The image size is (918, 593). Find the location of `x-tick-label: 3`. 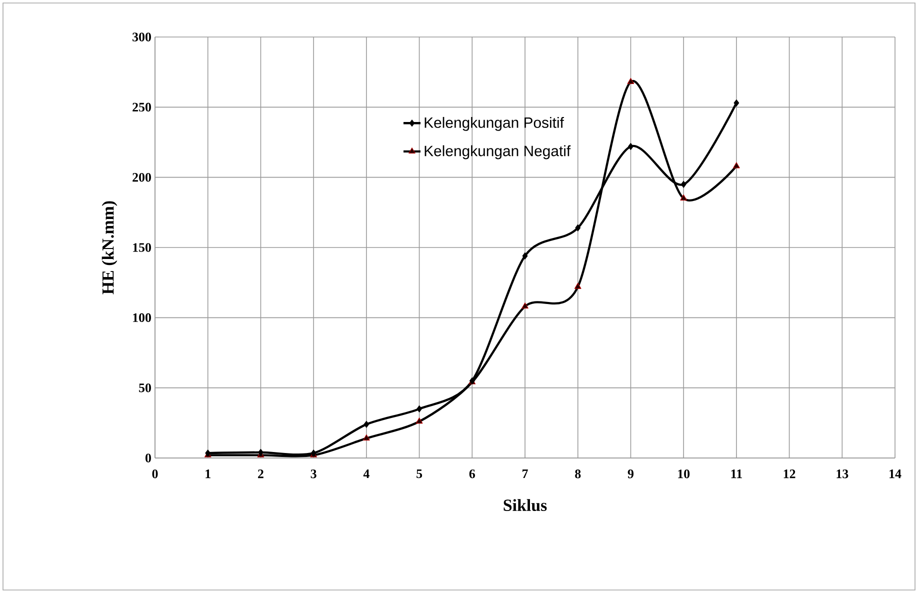

x-tick-label: 3 is located at coordinates (313, 474).